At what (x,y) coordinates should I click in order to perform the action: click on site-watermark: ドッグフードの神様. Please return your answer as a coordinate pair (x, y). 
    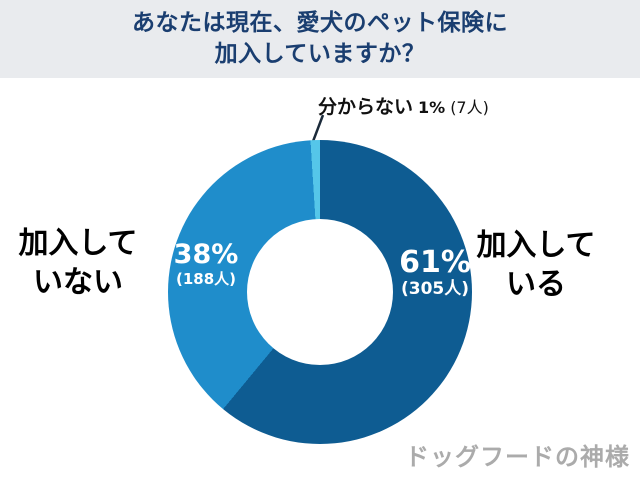
    Looking at the image, I should click on (517, 456).